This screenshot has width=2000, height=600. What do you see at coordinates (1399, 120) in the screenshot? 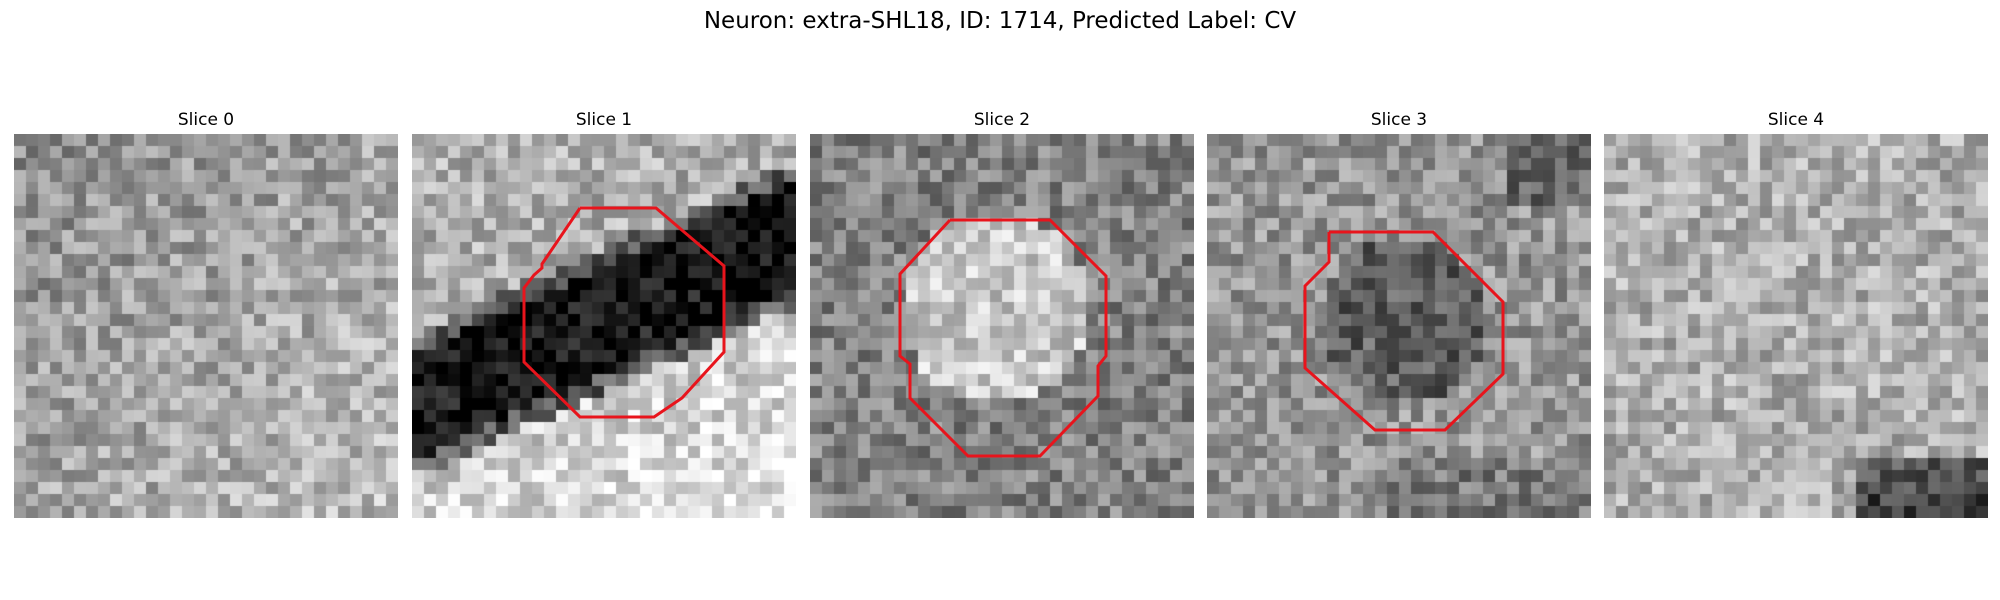
I see `slice-title: Slice 3` at bounding box center [1399, 120].